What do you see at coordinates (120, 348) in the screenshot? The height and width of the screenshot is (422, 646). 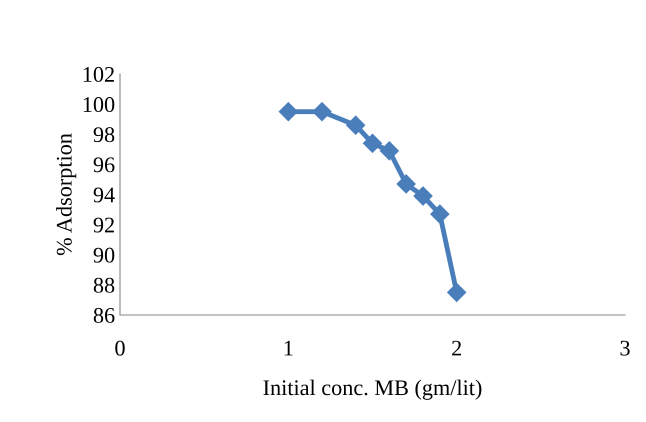 I see `x-tick-label: 0` at bounding box center [120, 348].